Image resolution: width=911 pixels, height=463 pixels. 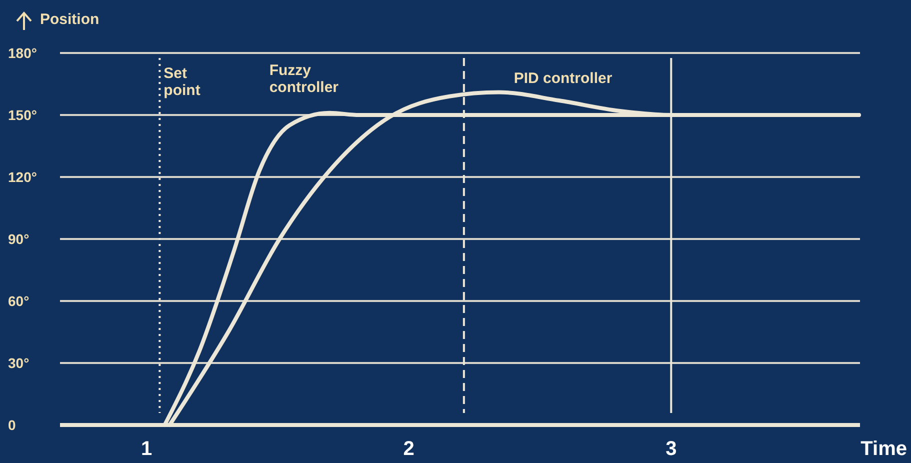 What do you see at coordinates (563, 78) in the screenshot?
I see `series-label: PID controller` at bounding box center [563, 78].